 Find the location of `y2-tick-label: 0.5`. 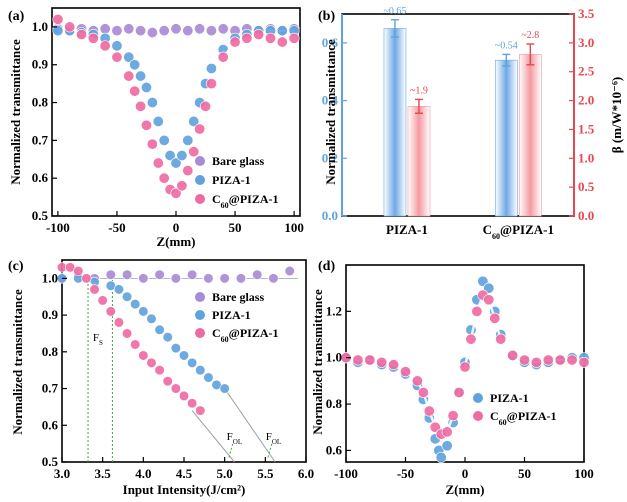

y2-tick-label: 0.5 is located at coordinates (586, 186).